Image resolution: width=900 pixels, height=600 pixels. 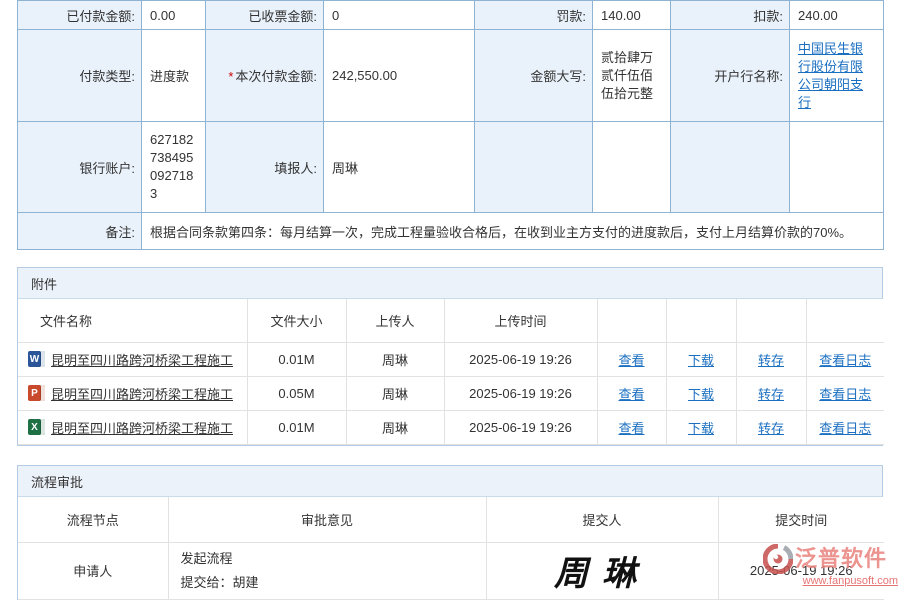 What do you see at coordinates (399, 75) in the screenshot?
I see `current-amount-value: 242,550.00` at bounding box center [399, 75].